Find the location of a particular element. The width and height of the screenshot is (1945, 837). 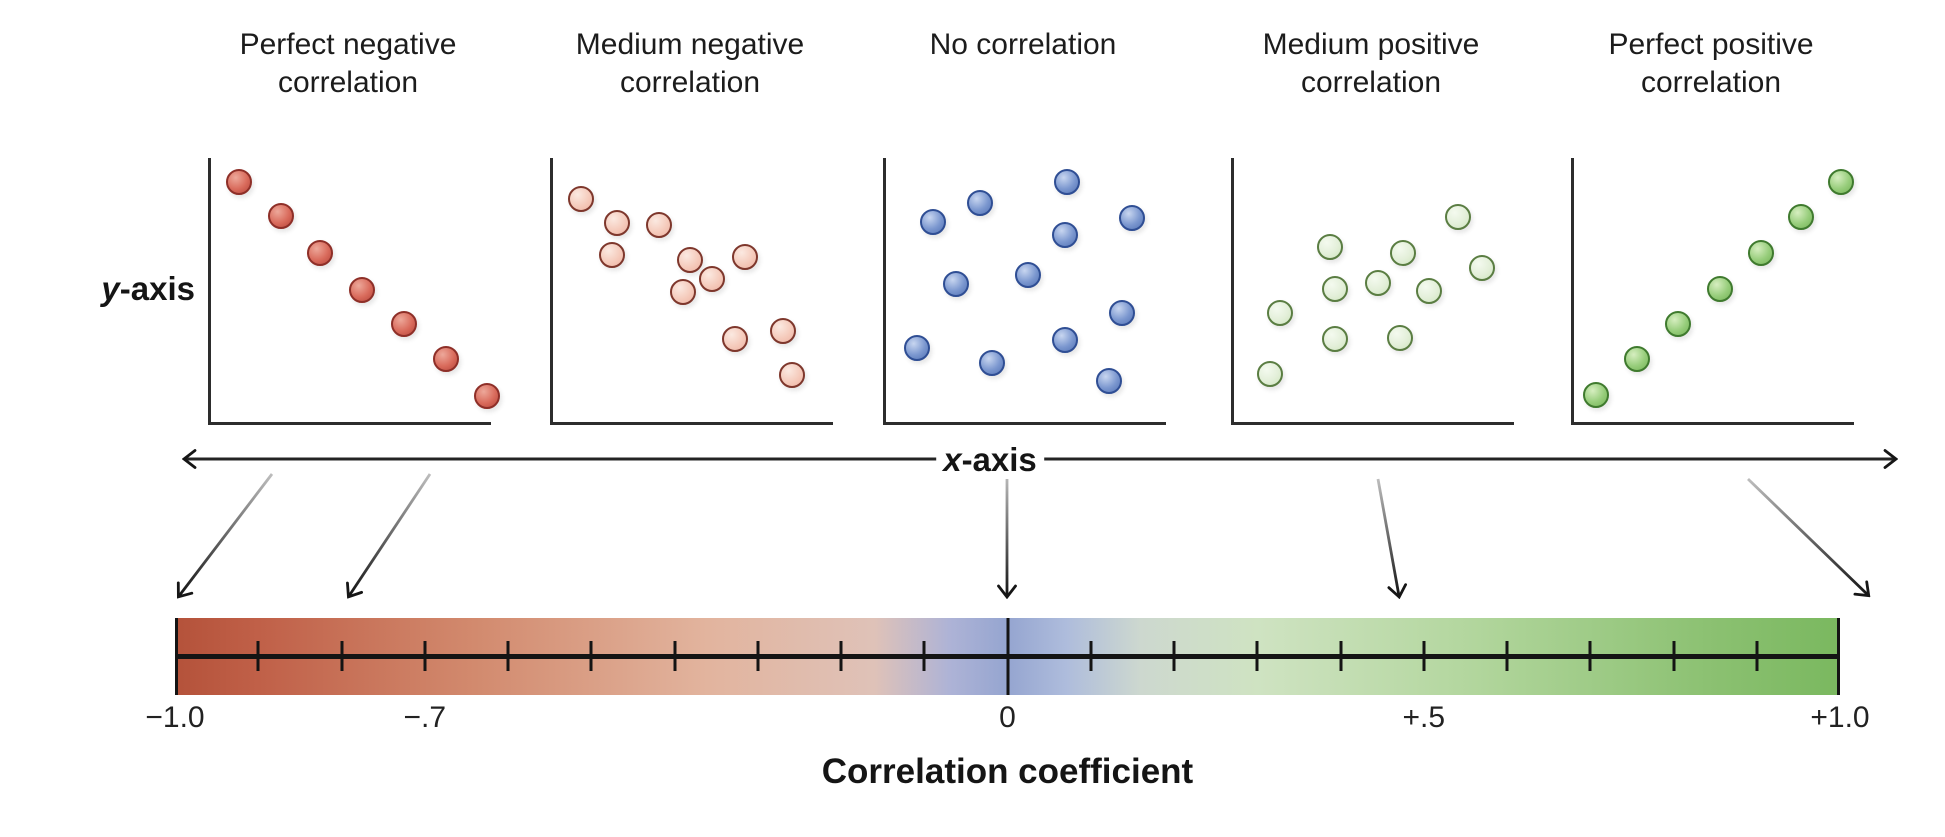

title-line: Medium positive is located at coordinates (1371, 44).